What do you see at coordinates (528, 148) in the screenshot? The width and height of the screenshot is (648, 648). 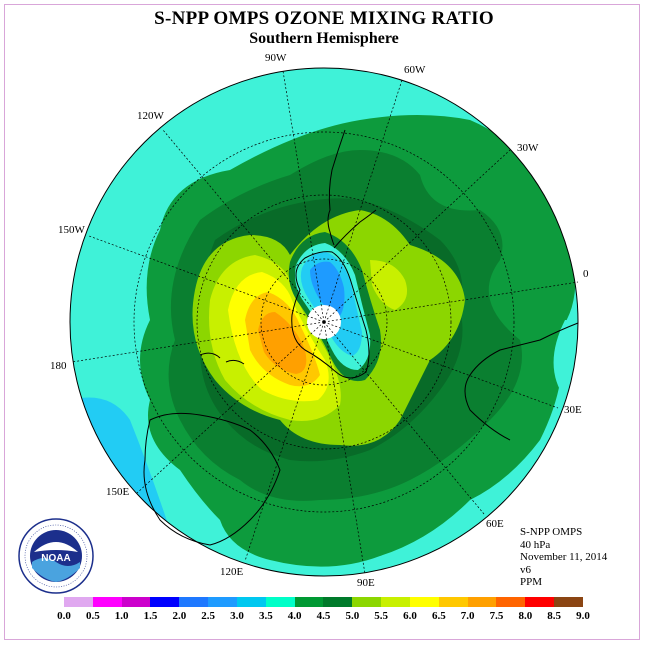 I see `lon-label-30W: 30W` at bounding box center [528, 148].